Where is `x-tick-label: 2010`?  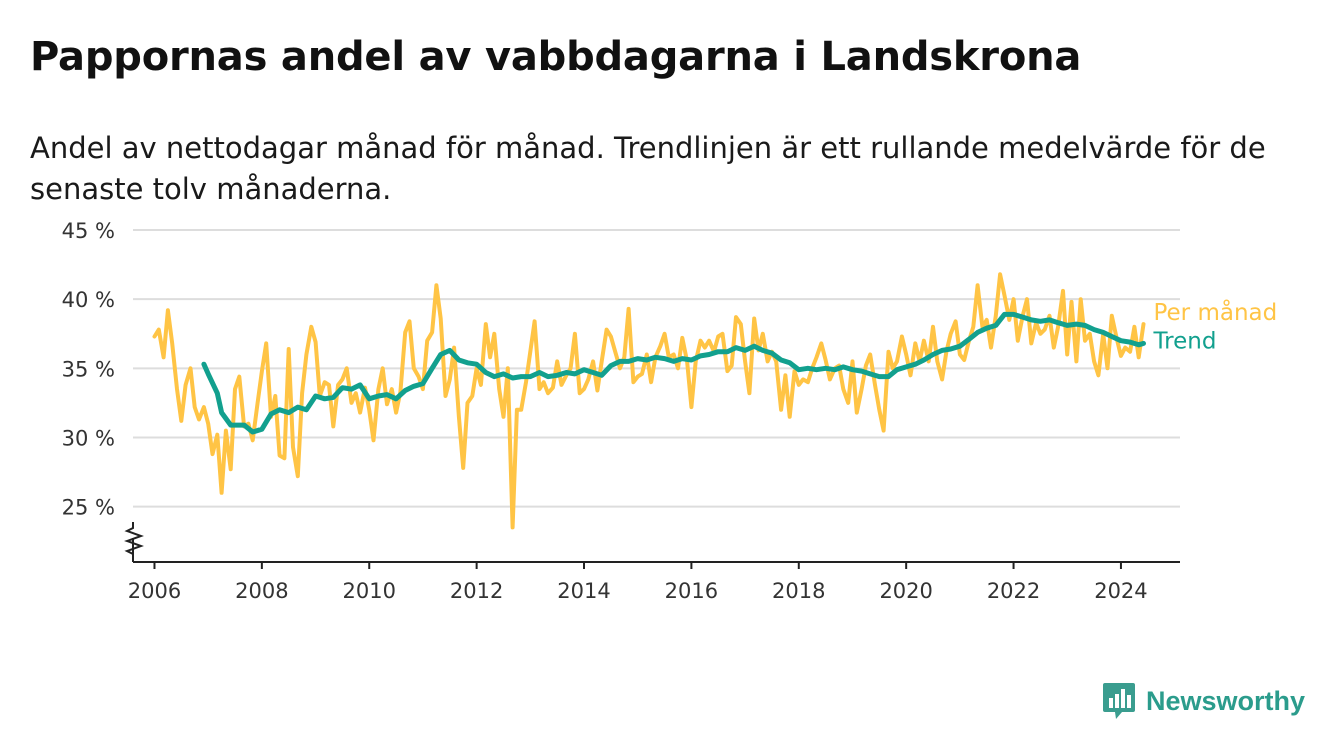 x-tick-label: 2010 is located at coordinates (369, 591).